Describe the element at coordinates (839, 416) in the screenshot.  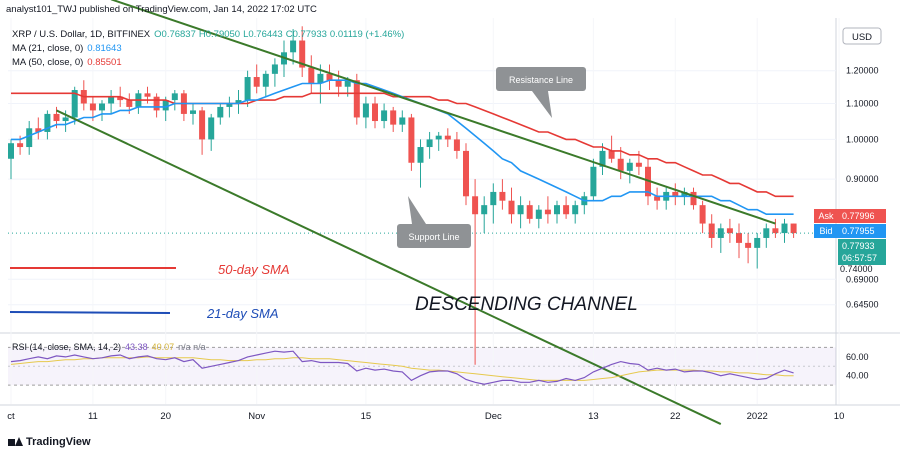
I see `x-tick-label: 10` at that location.